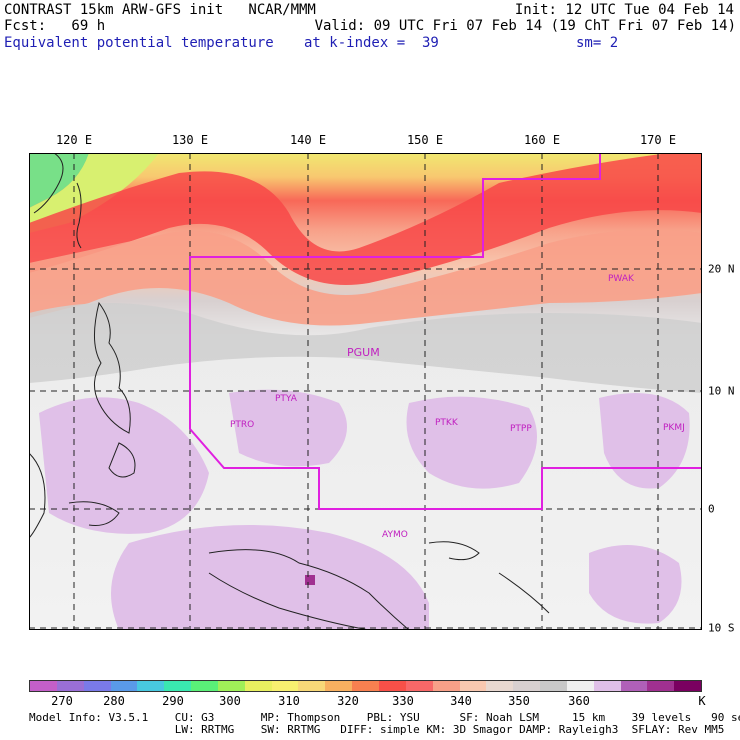  Describe the element at coordinates (721, 391) in the screenshot. I see `lat-label-10n: 10 N` at that location.